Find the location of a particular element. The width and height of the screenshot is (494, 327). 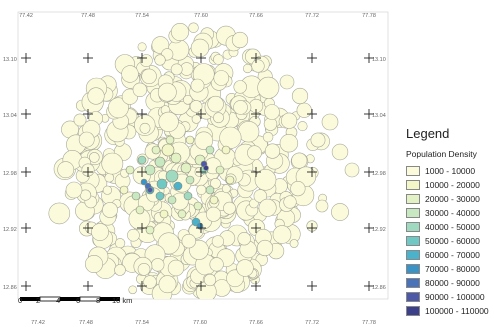

scale-label: 4 is located at coordinates (58, 300).